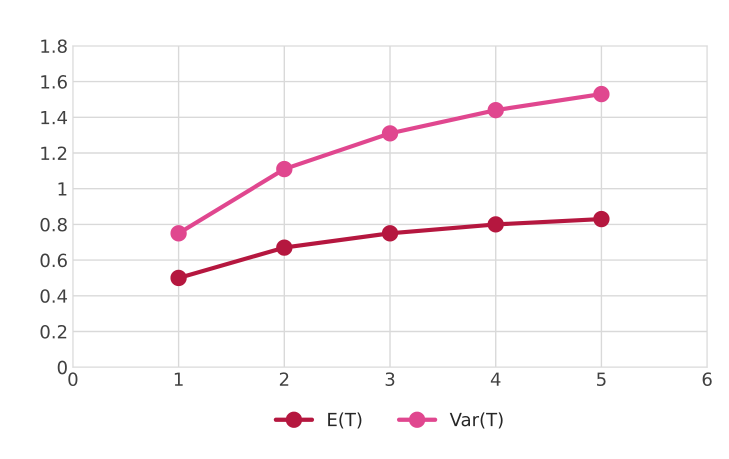 This screenshot has height=459, width=729. Describe the element at coordinates (53, 331) in the screenshot. I see `y-tick-label: 0.2` at that location.